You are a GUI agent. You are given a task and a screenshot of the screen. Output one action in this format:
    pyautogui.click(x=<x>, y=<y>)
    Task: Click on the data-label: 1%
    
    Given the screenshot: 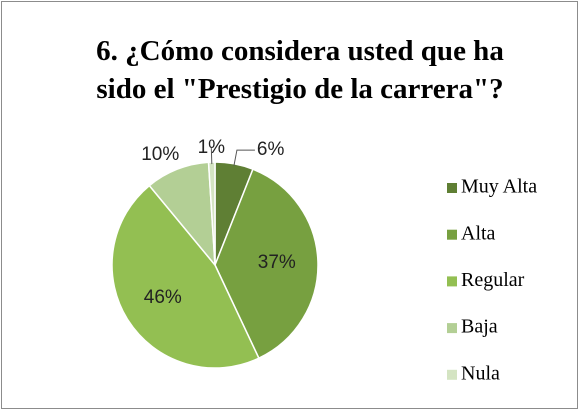 What is the action you would take?
    pyautogui.click(x=212, y=147)
    